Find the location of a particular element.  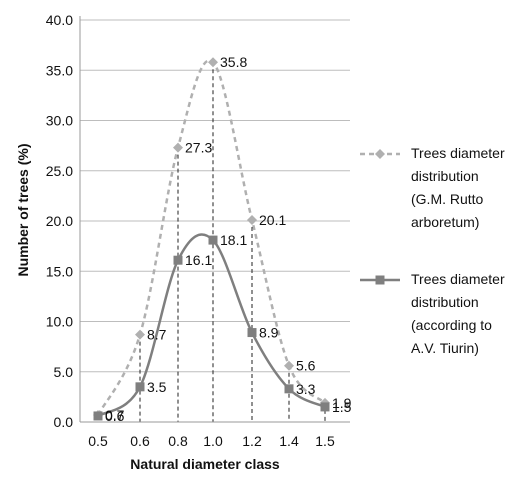

y-tick-label: 40.0 is located at coordinates (59, 20).